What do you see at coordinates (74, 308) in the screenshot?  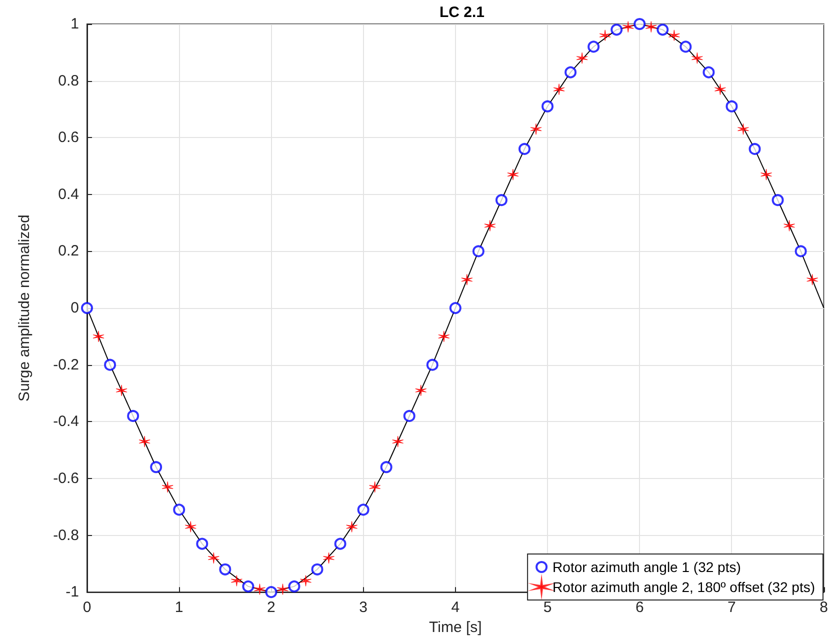 I see `y-tick-label: 0` at bounding box center [74, 308].